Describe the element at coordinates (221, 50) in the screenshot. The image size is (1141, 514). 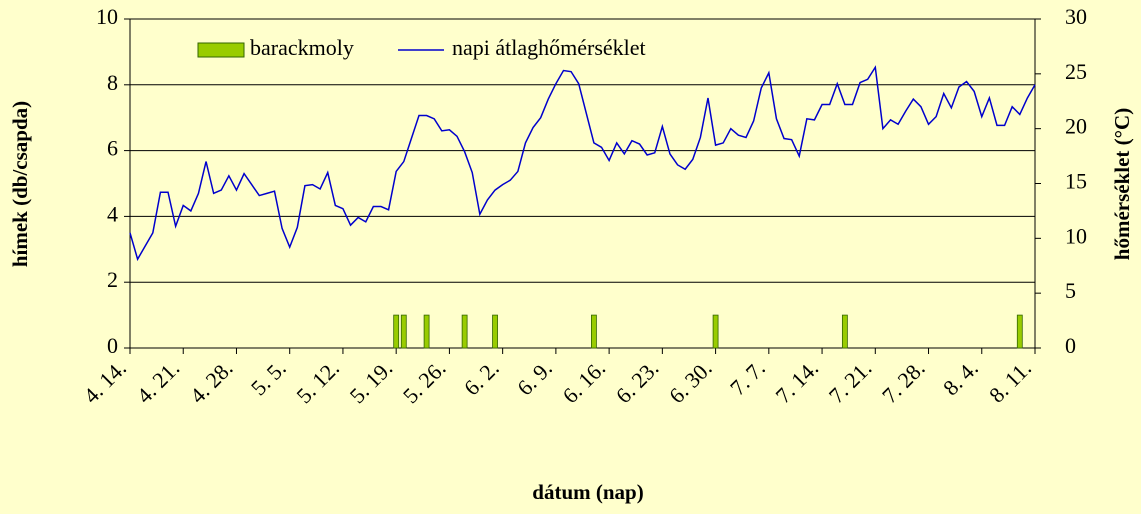
I see `legend-swatch` at that location.